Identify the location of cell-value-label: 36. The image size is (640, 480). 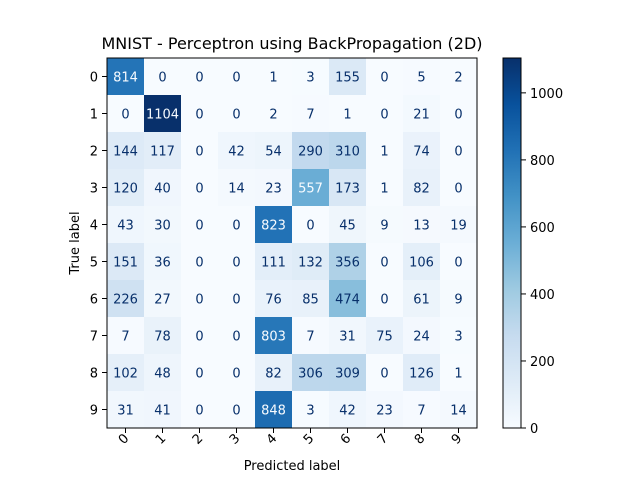
(162, 263).